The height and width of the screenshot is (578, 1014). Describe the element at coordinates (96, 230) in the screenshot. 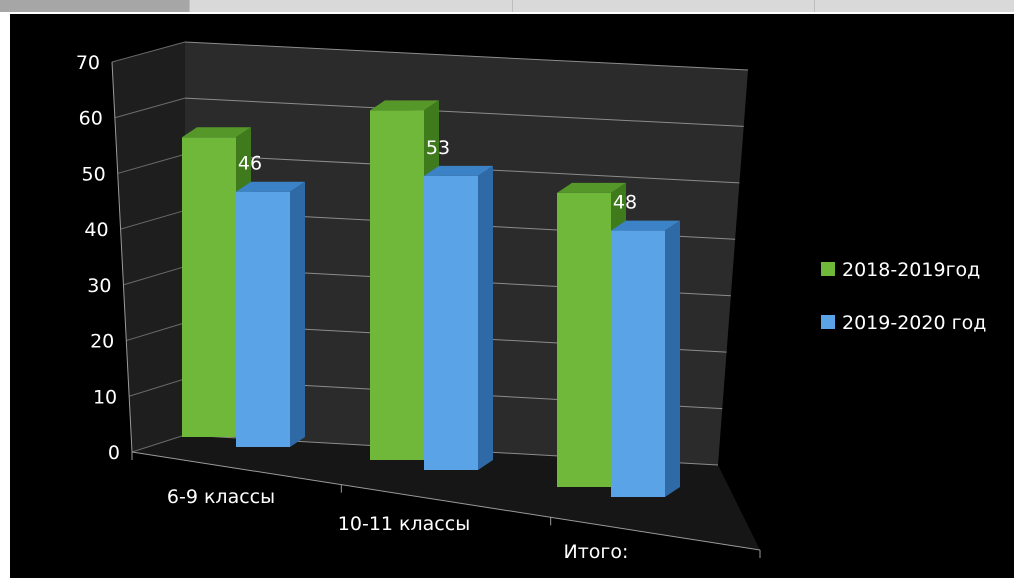

I see `y-tick-label: 40` at that location.